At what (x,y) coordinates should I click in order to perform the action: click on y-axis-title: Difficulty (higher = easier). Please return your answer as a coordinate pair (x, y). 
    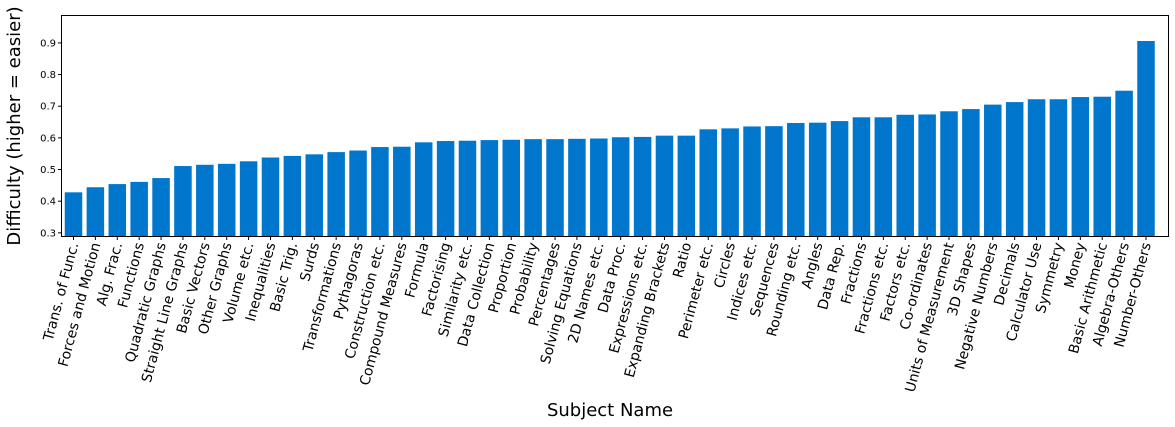
    Looking at the image, I should click on (14, 125).